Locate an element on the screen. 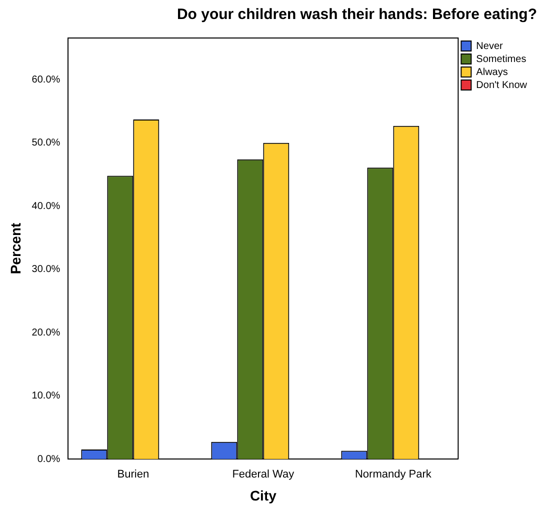 This screenshot has height=509, width=539. y-tick-label: 10.0% is located at coordinates (46, 396).